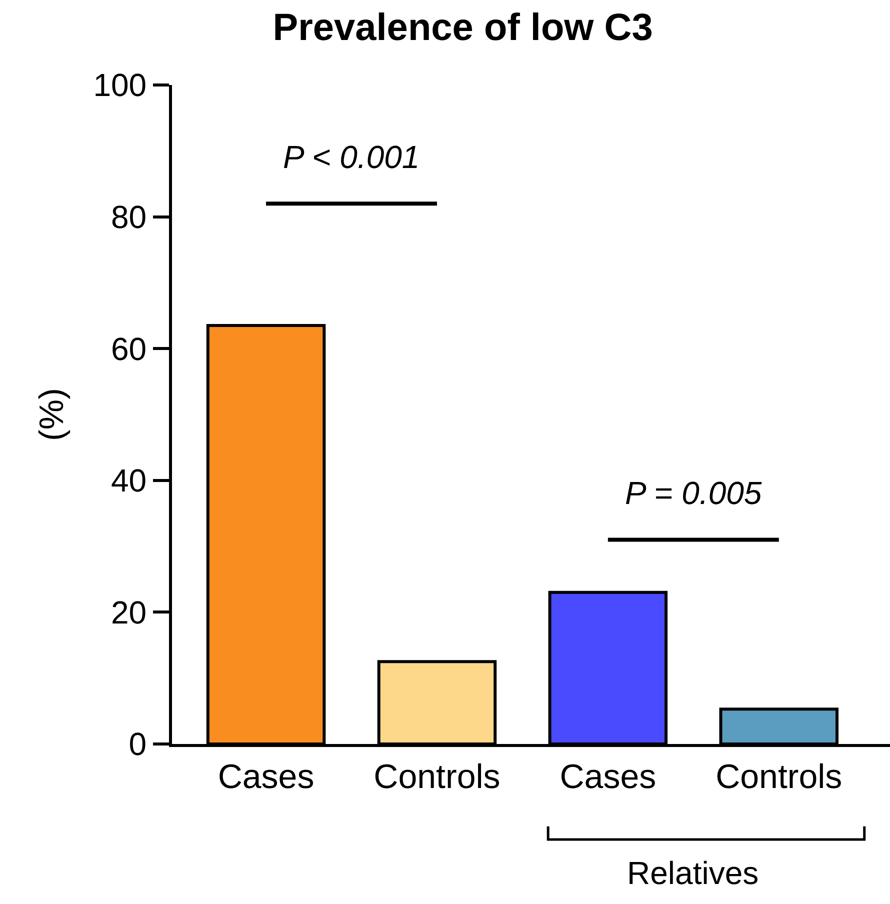  Describe the element at coordinates (51, 414) in the screenshot. I see `y-axis-title: (%)` at that location.